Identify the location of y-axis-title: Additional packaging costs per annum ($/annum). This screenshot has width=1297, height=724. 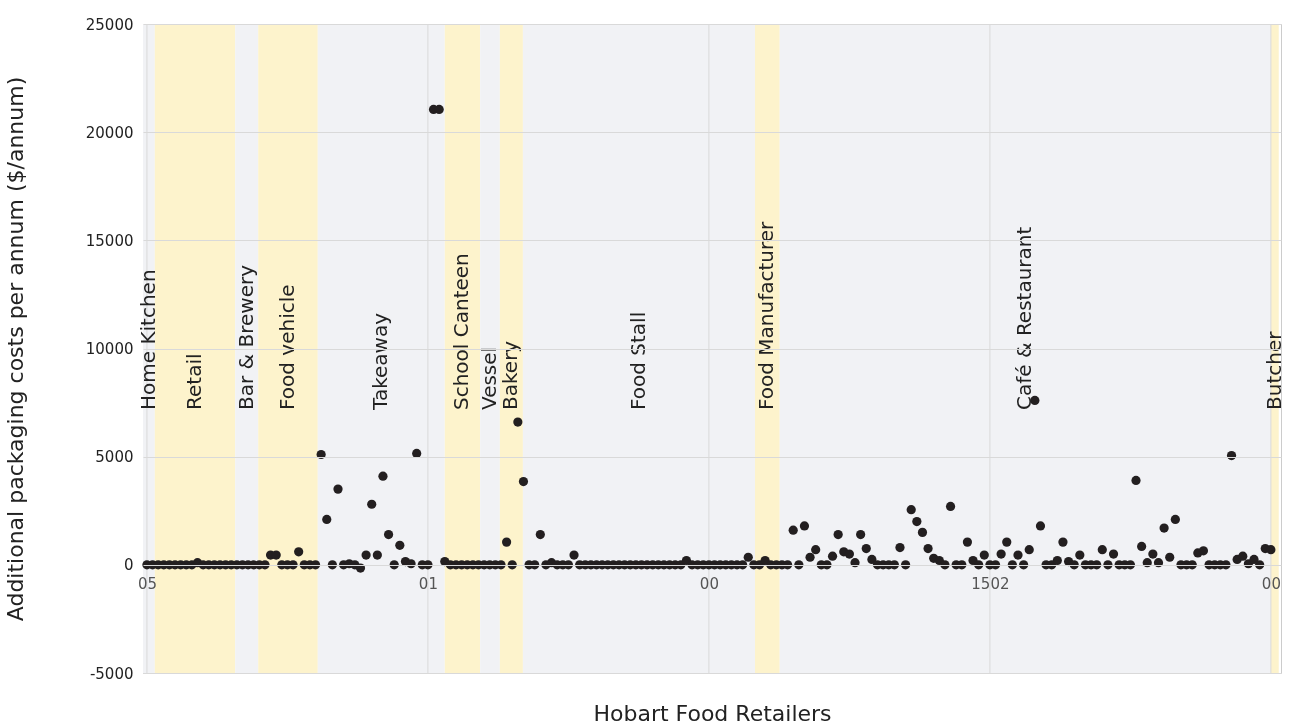
(15, 349).